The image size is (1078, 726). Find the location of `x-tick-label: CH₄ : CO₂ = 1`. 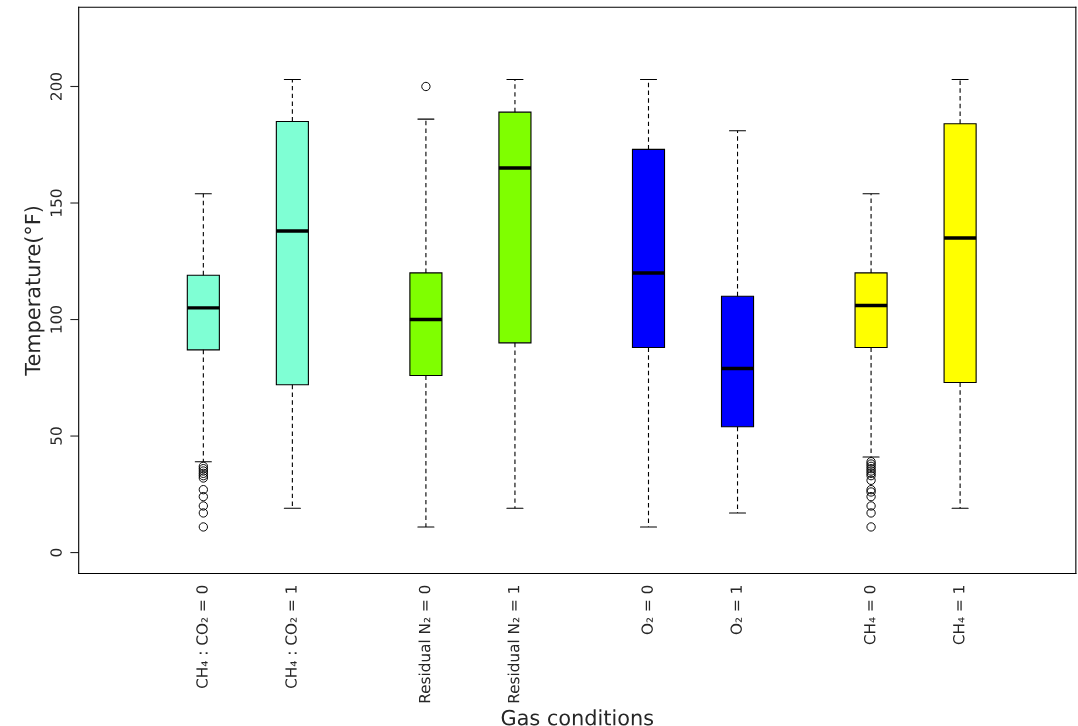

x-tick-label: CH₄ : CO₂ = 1 is located at coordinates (291, 637).